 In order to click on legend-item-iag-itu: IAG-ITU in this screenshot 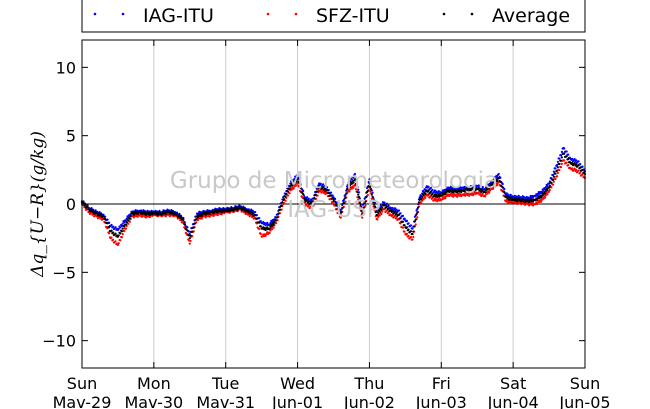, I will do `click(153, 16)`.